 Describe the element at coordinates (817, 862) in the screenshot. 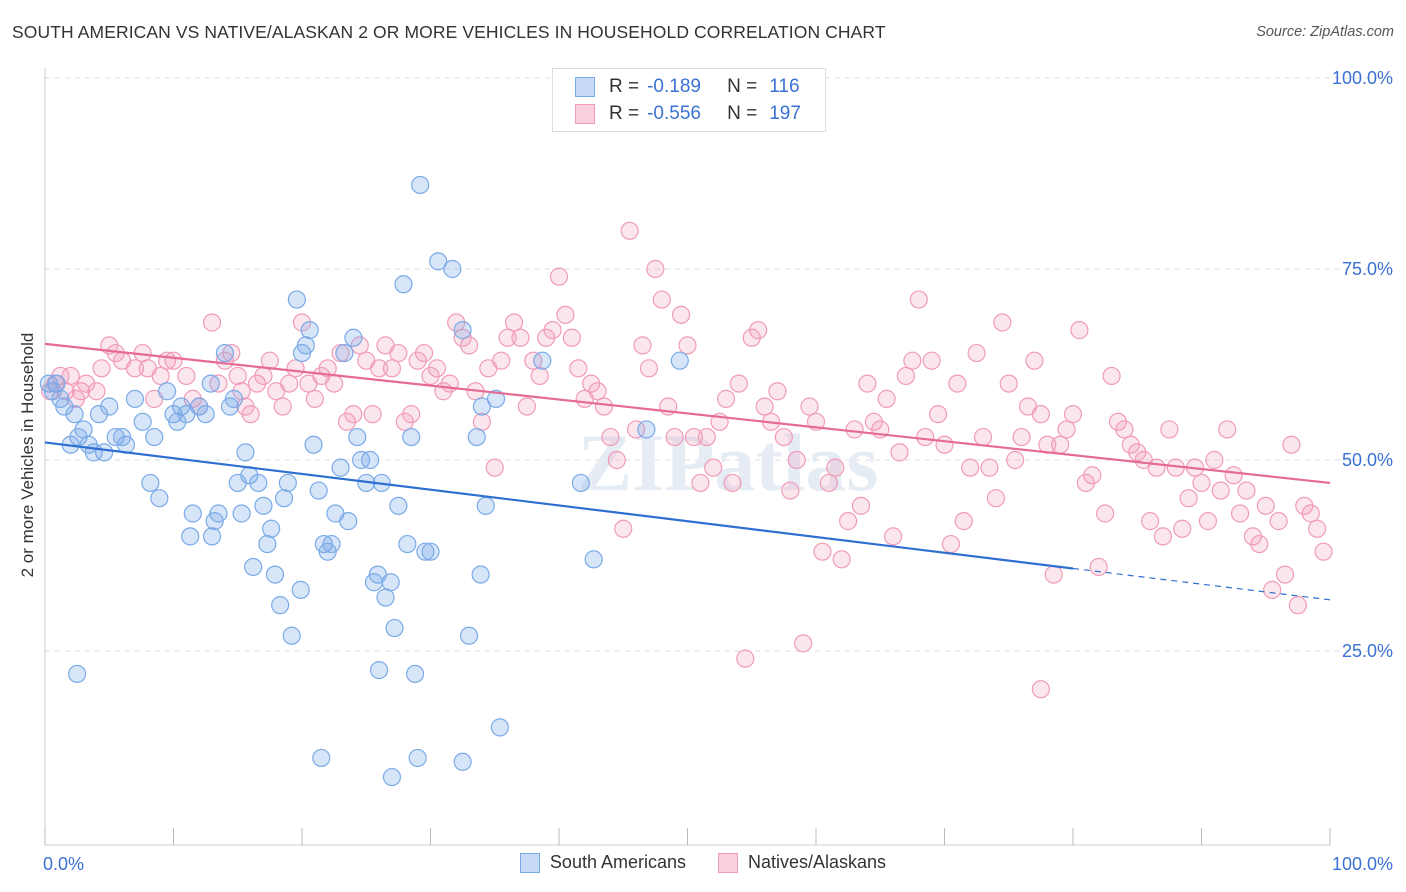

I see `legend-label: Natives/Alaskans` at that location.